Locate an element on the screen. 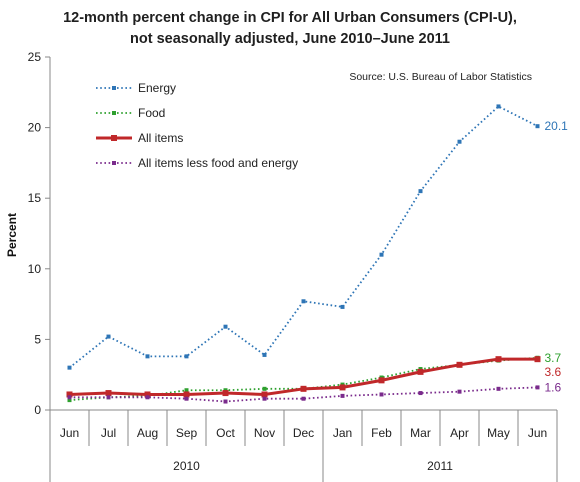 The image size is (580, 482). x-tick-label: Oct is located at coordinates (225, 433).